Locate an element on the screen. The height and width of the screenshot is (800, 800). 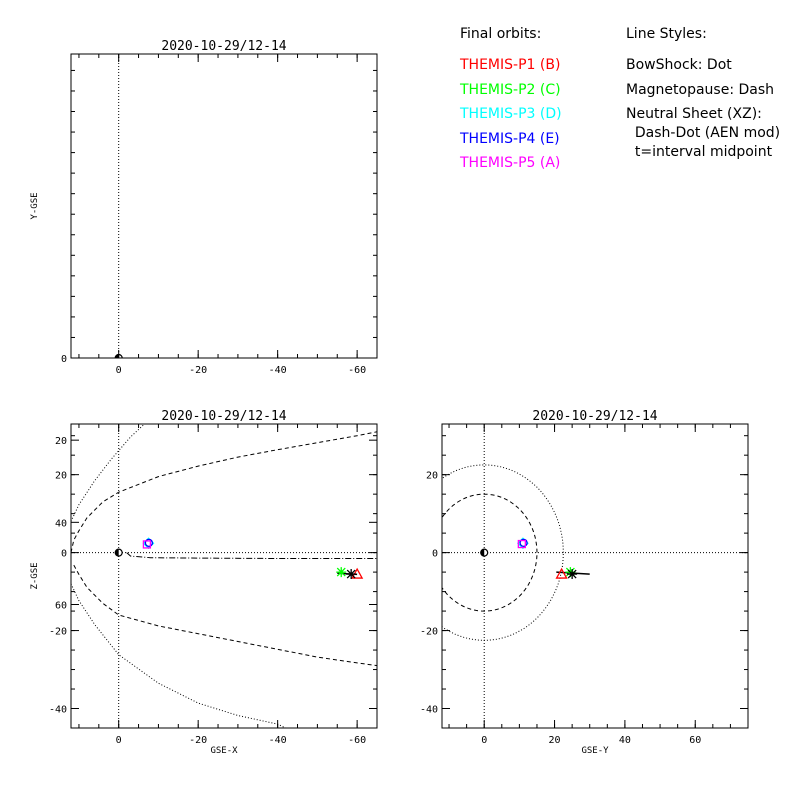
bowshock-circle is located at coordinates (503, 552).